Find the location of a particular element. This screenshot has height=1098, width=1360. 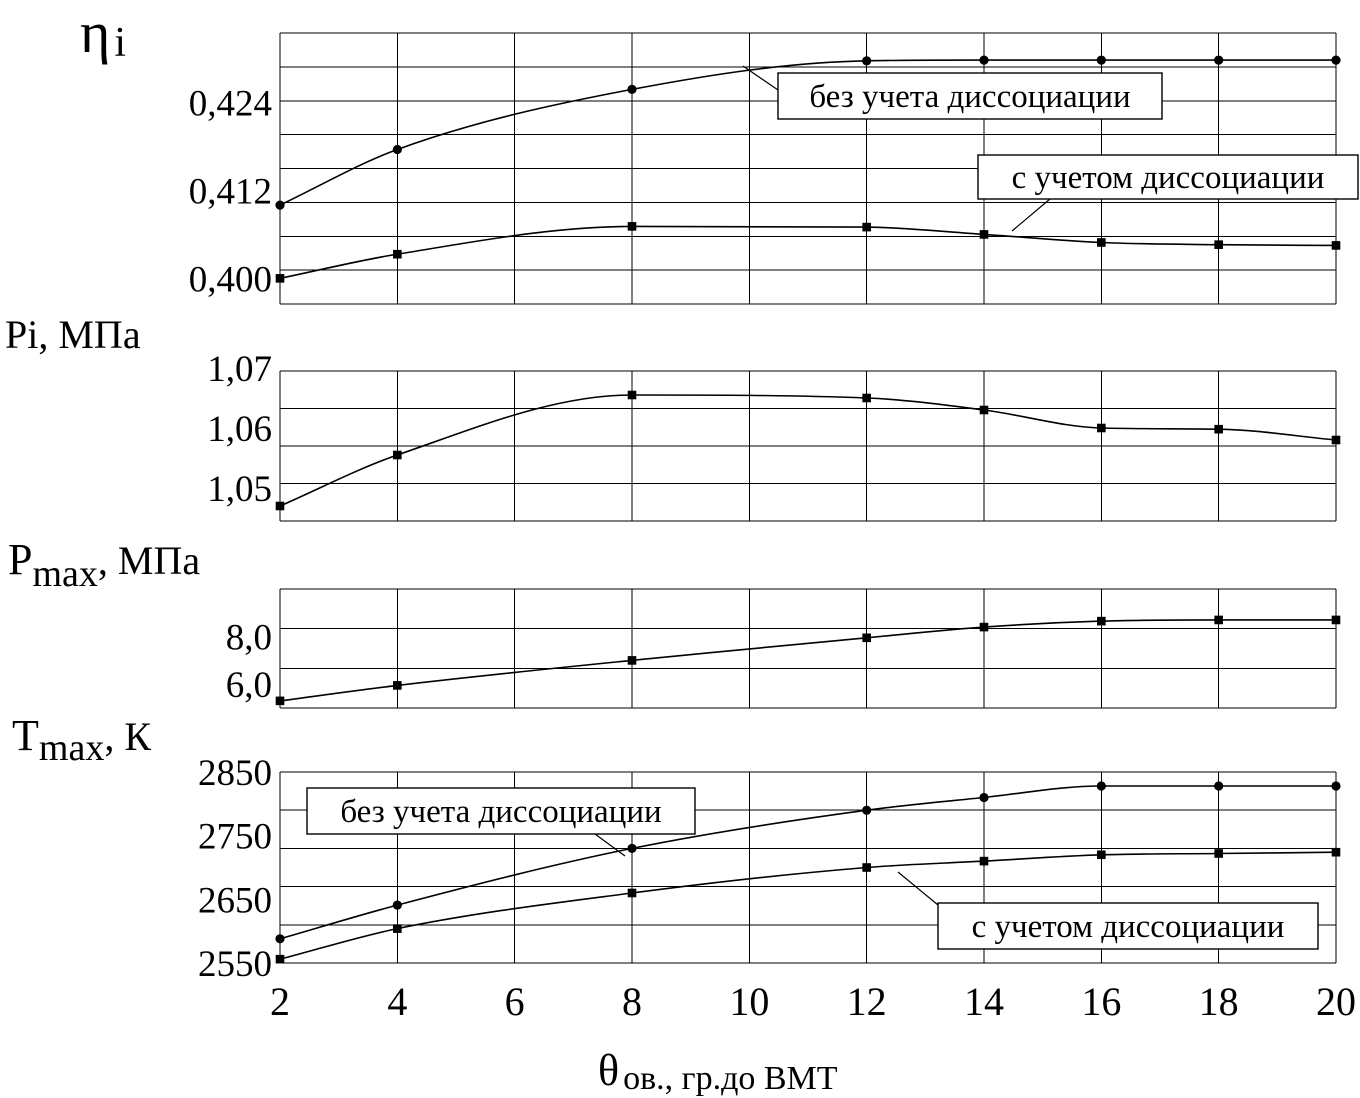

y-tick-label: 2750 is located at coordinates (235, 837).